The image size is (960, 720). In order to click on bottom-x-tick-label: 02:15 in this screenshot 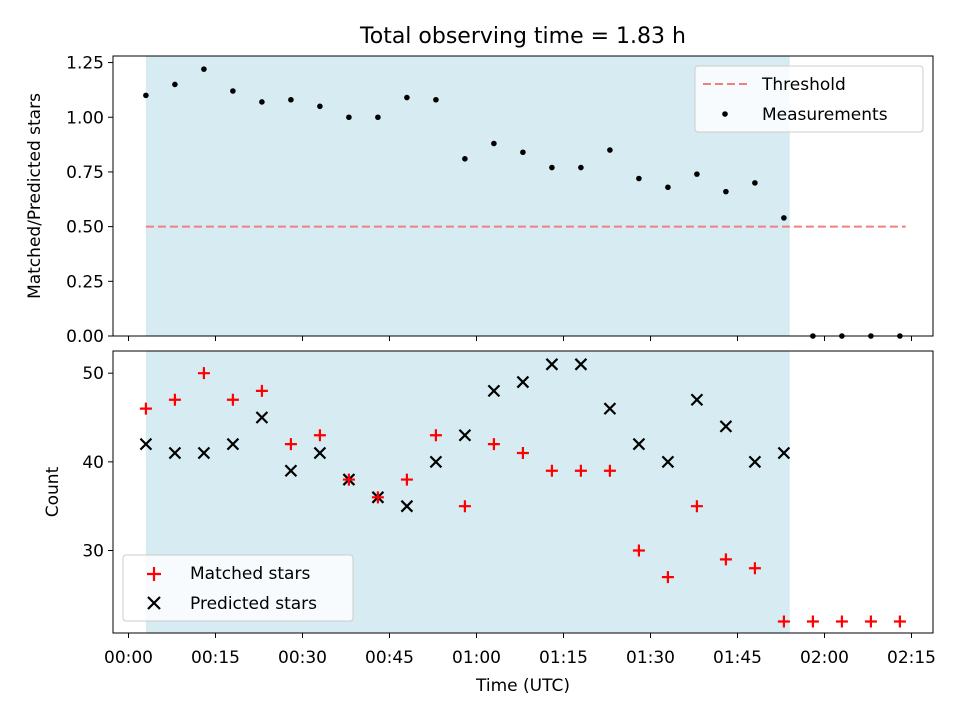, I will do `click(911, 658)`.